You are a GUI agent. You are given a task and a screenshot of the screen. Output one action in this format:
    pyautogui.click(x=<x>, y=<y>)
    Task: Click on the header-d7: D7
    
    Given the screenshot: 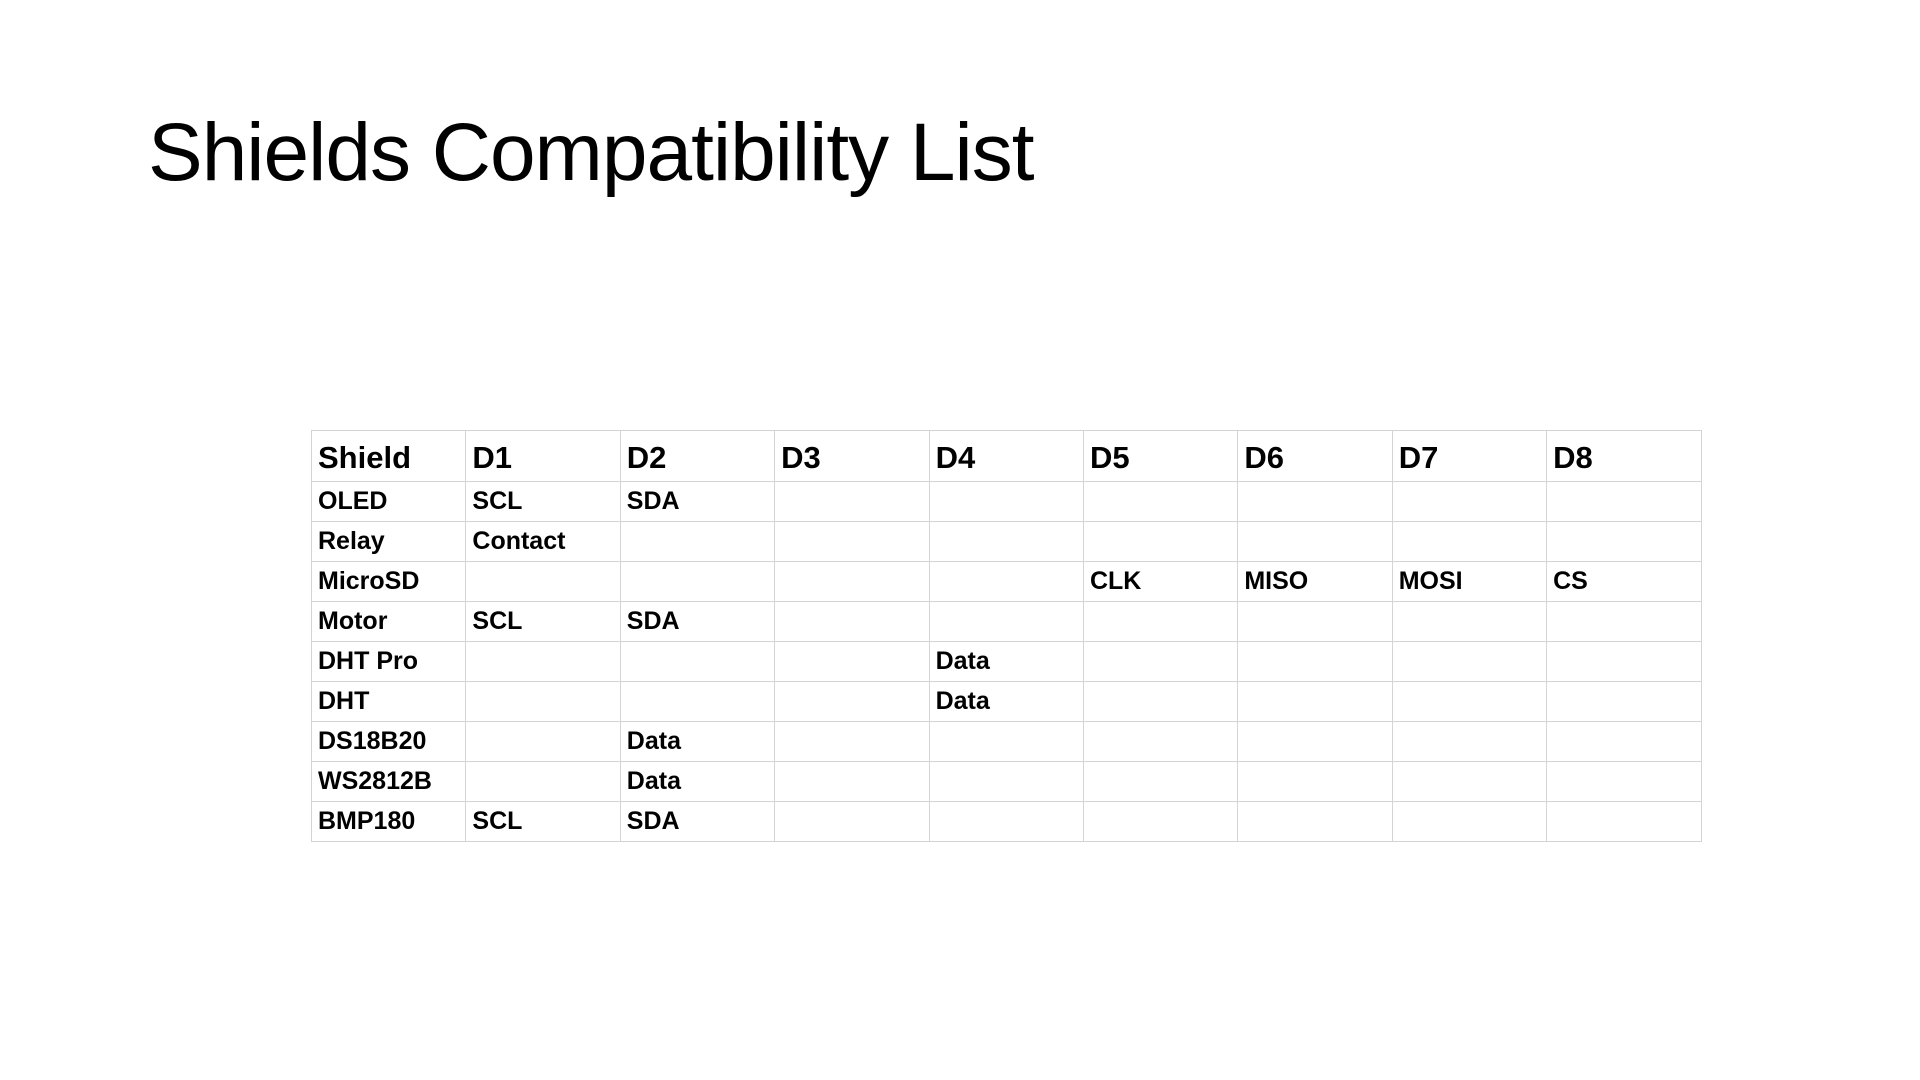 What is the action you would take?
    pyautogui.click(x=1469, y=456)
    